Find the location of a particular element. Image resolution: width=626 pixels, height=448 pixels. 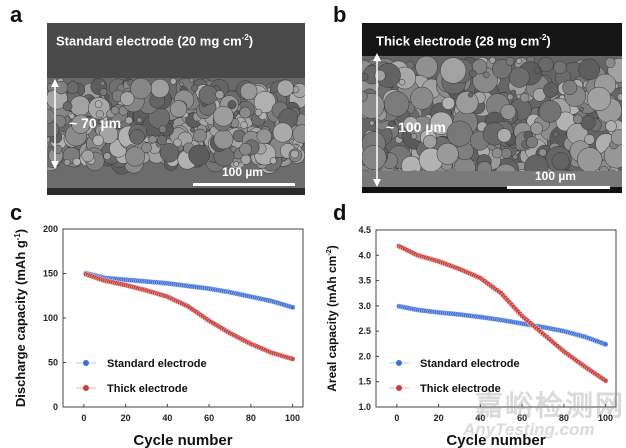

y-tick-label: 1.5 is located at coordinates (364, 382).